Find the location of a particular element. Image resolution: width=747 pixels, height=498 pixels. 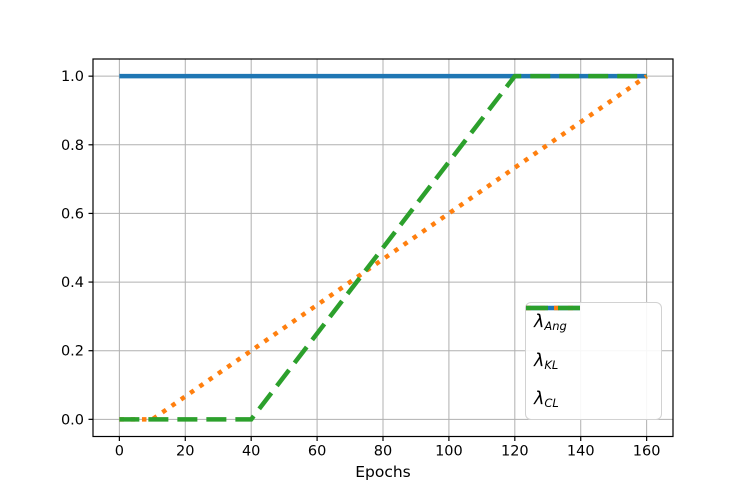

legend-label-subscript: CL is located at coordinates (551, 403).